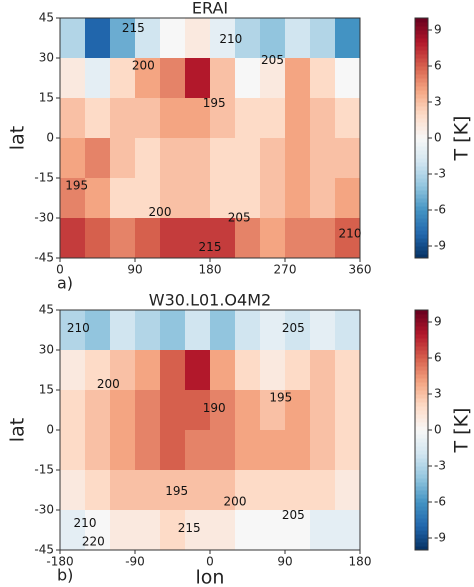 The image size is (474, 587). I want to click on contour-label: 200, so click(235, 502).